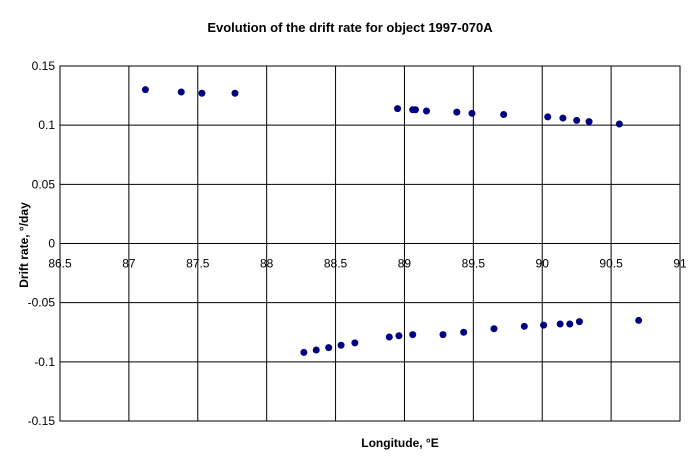  What do you see at coordinates (44, 184) in the screenshot?
I see `y-tick-label: 0.05` at bounding box center [44, 184].